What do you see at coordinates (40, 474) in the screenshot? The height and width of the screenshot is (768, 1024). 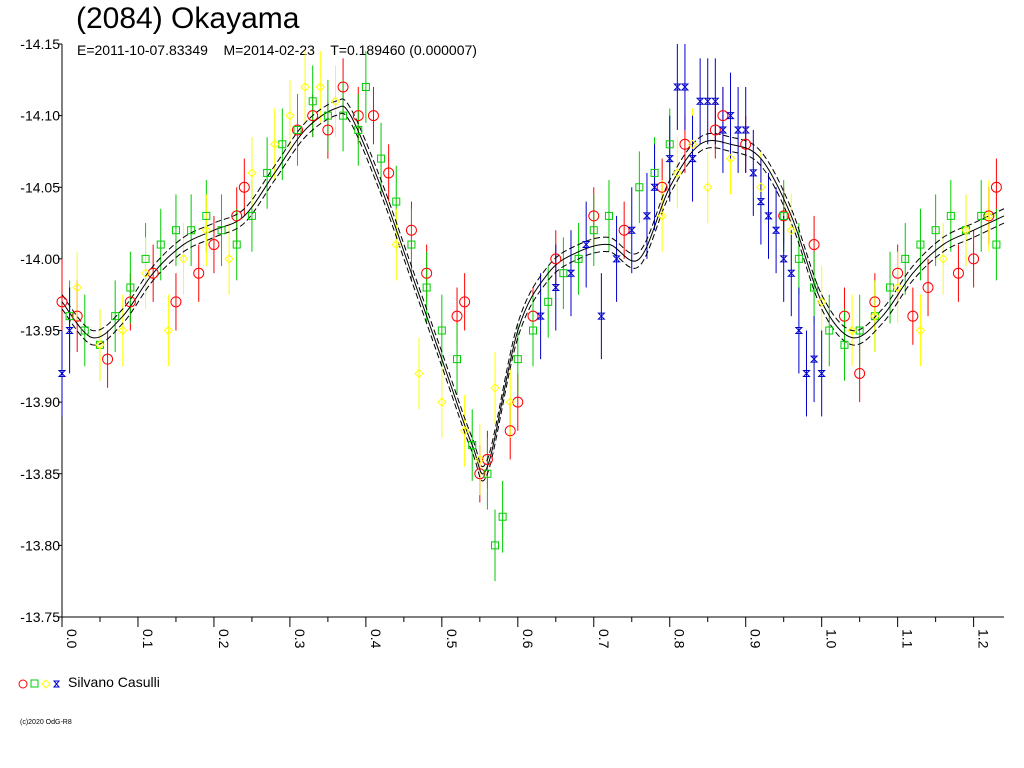 I see `y-tick-label: -13.85` at bounding box center [40, 474].